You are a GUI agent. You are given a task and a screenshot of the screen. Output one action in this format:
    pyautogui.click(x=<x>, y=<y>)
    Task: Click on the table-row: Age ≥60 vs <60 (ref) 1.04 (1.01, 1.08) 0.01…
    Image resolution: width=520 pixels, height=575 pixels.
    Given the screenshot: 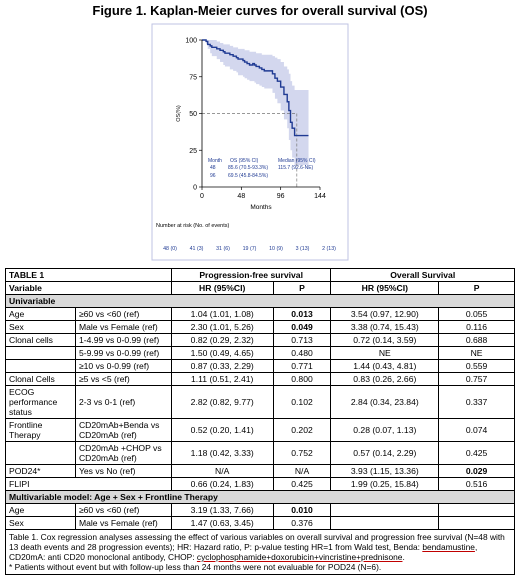 What is the action you would take?
    pyautogui.click(x=260, y=314)
    